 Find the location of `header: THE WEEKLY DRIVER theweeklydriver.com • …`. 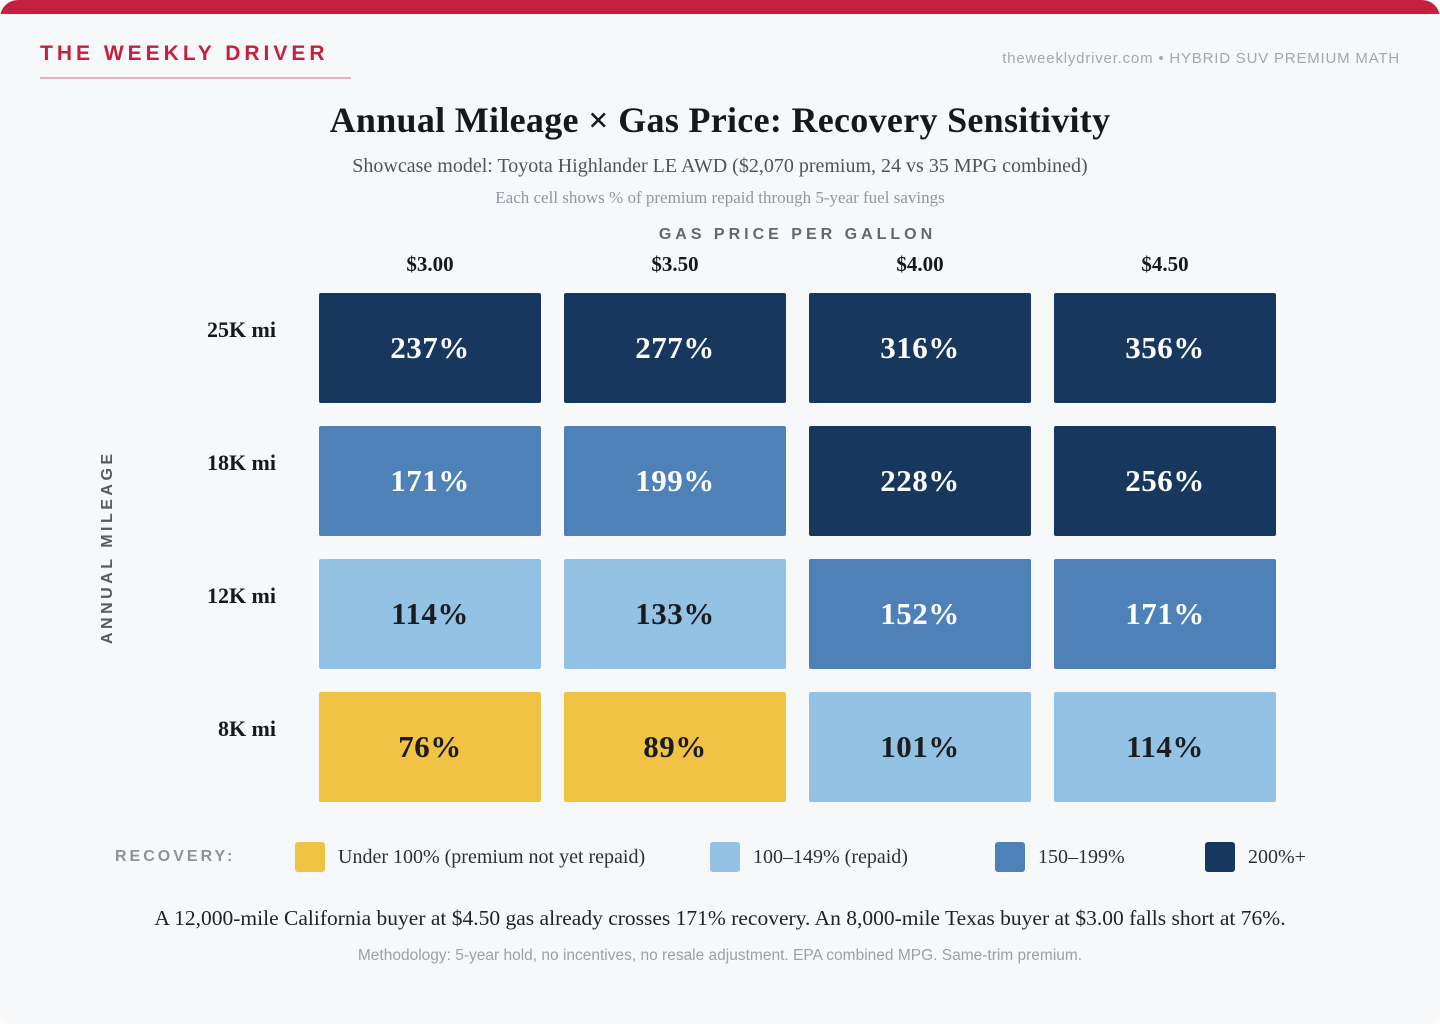

header: THE WEEKLY DRIVER theweeklydriver.com • … is located at coordinates (720, 46).